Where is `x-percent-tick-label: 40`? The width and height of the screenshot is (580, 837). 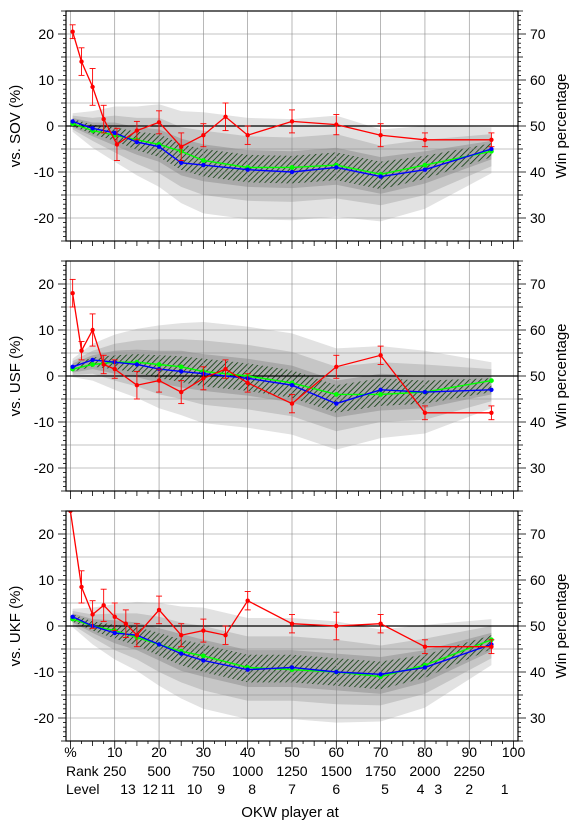
x-percent-tick-label: 40 is located at coordinates (248, 752).